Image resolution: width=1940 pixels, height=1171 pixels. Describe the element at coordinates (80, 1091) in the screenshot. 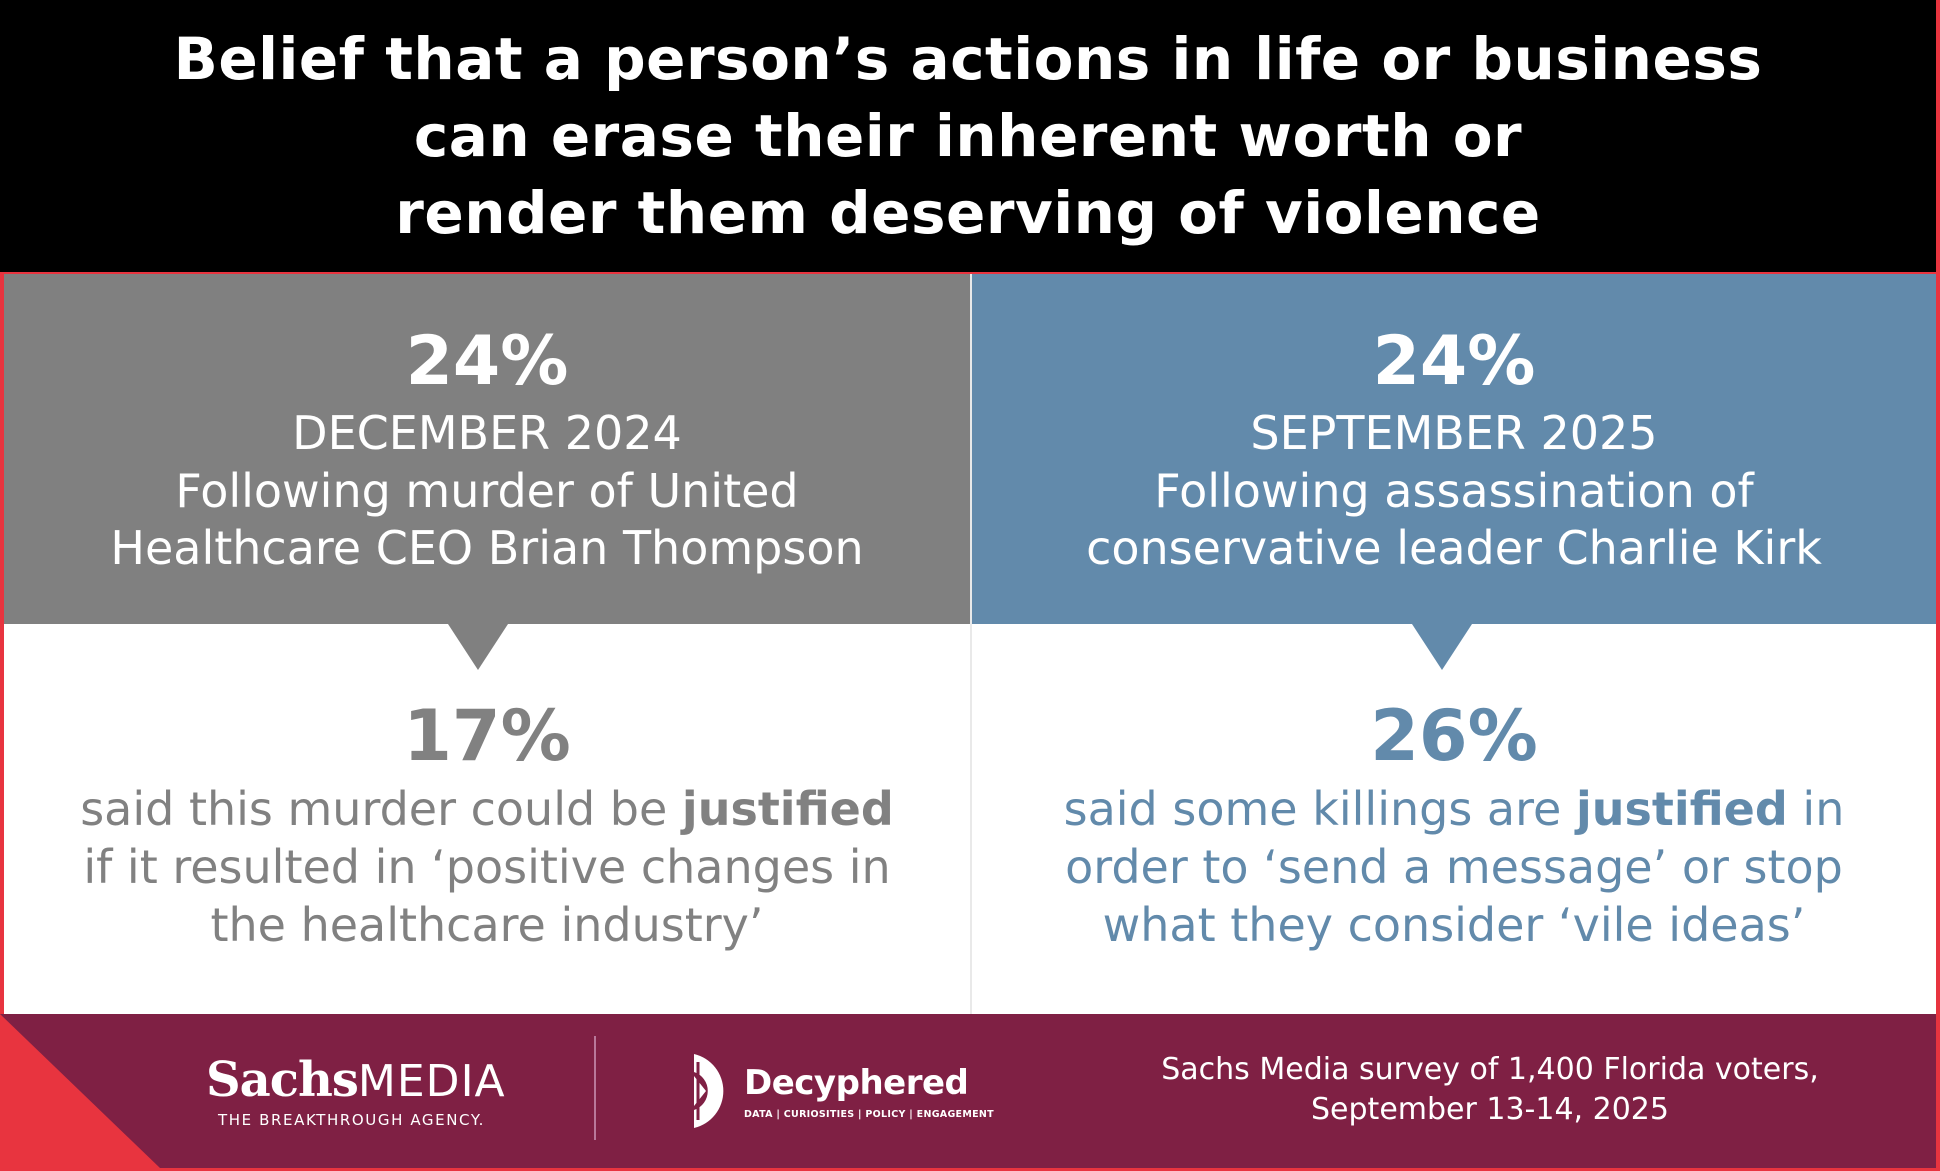

I see `footer-accent-wedge` at that location.